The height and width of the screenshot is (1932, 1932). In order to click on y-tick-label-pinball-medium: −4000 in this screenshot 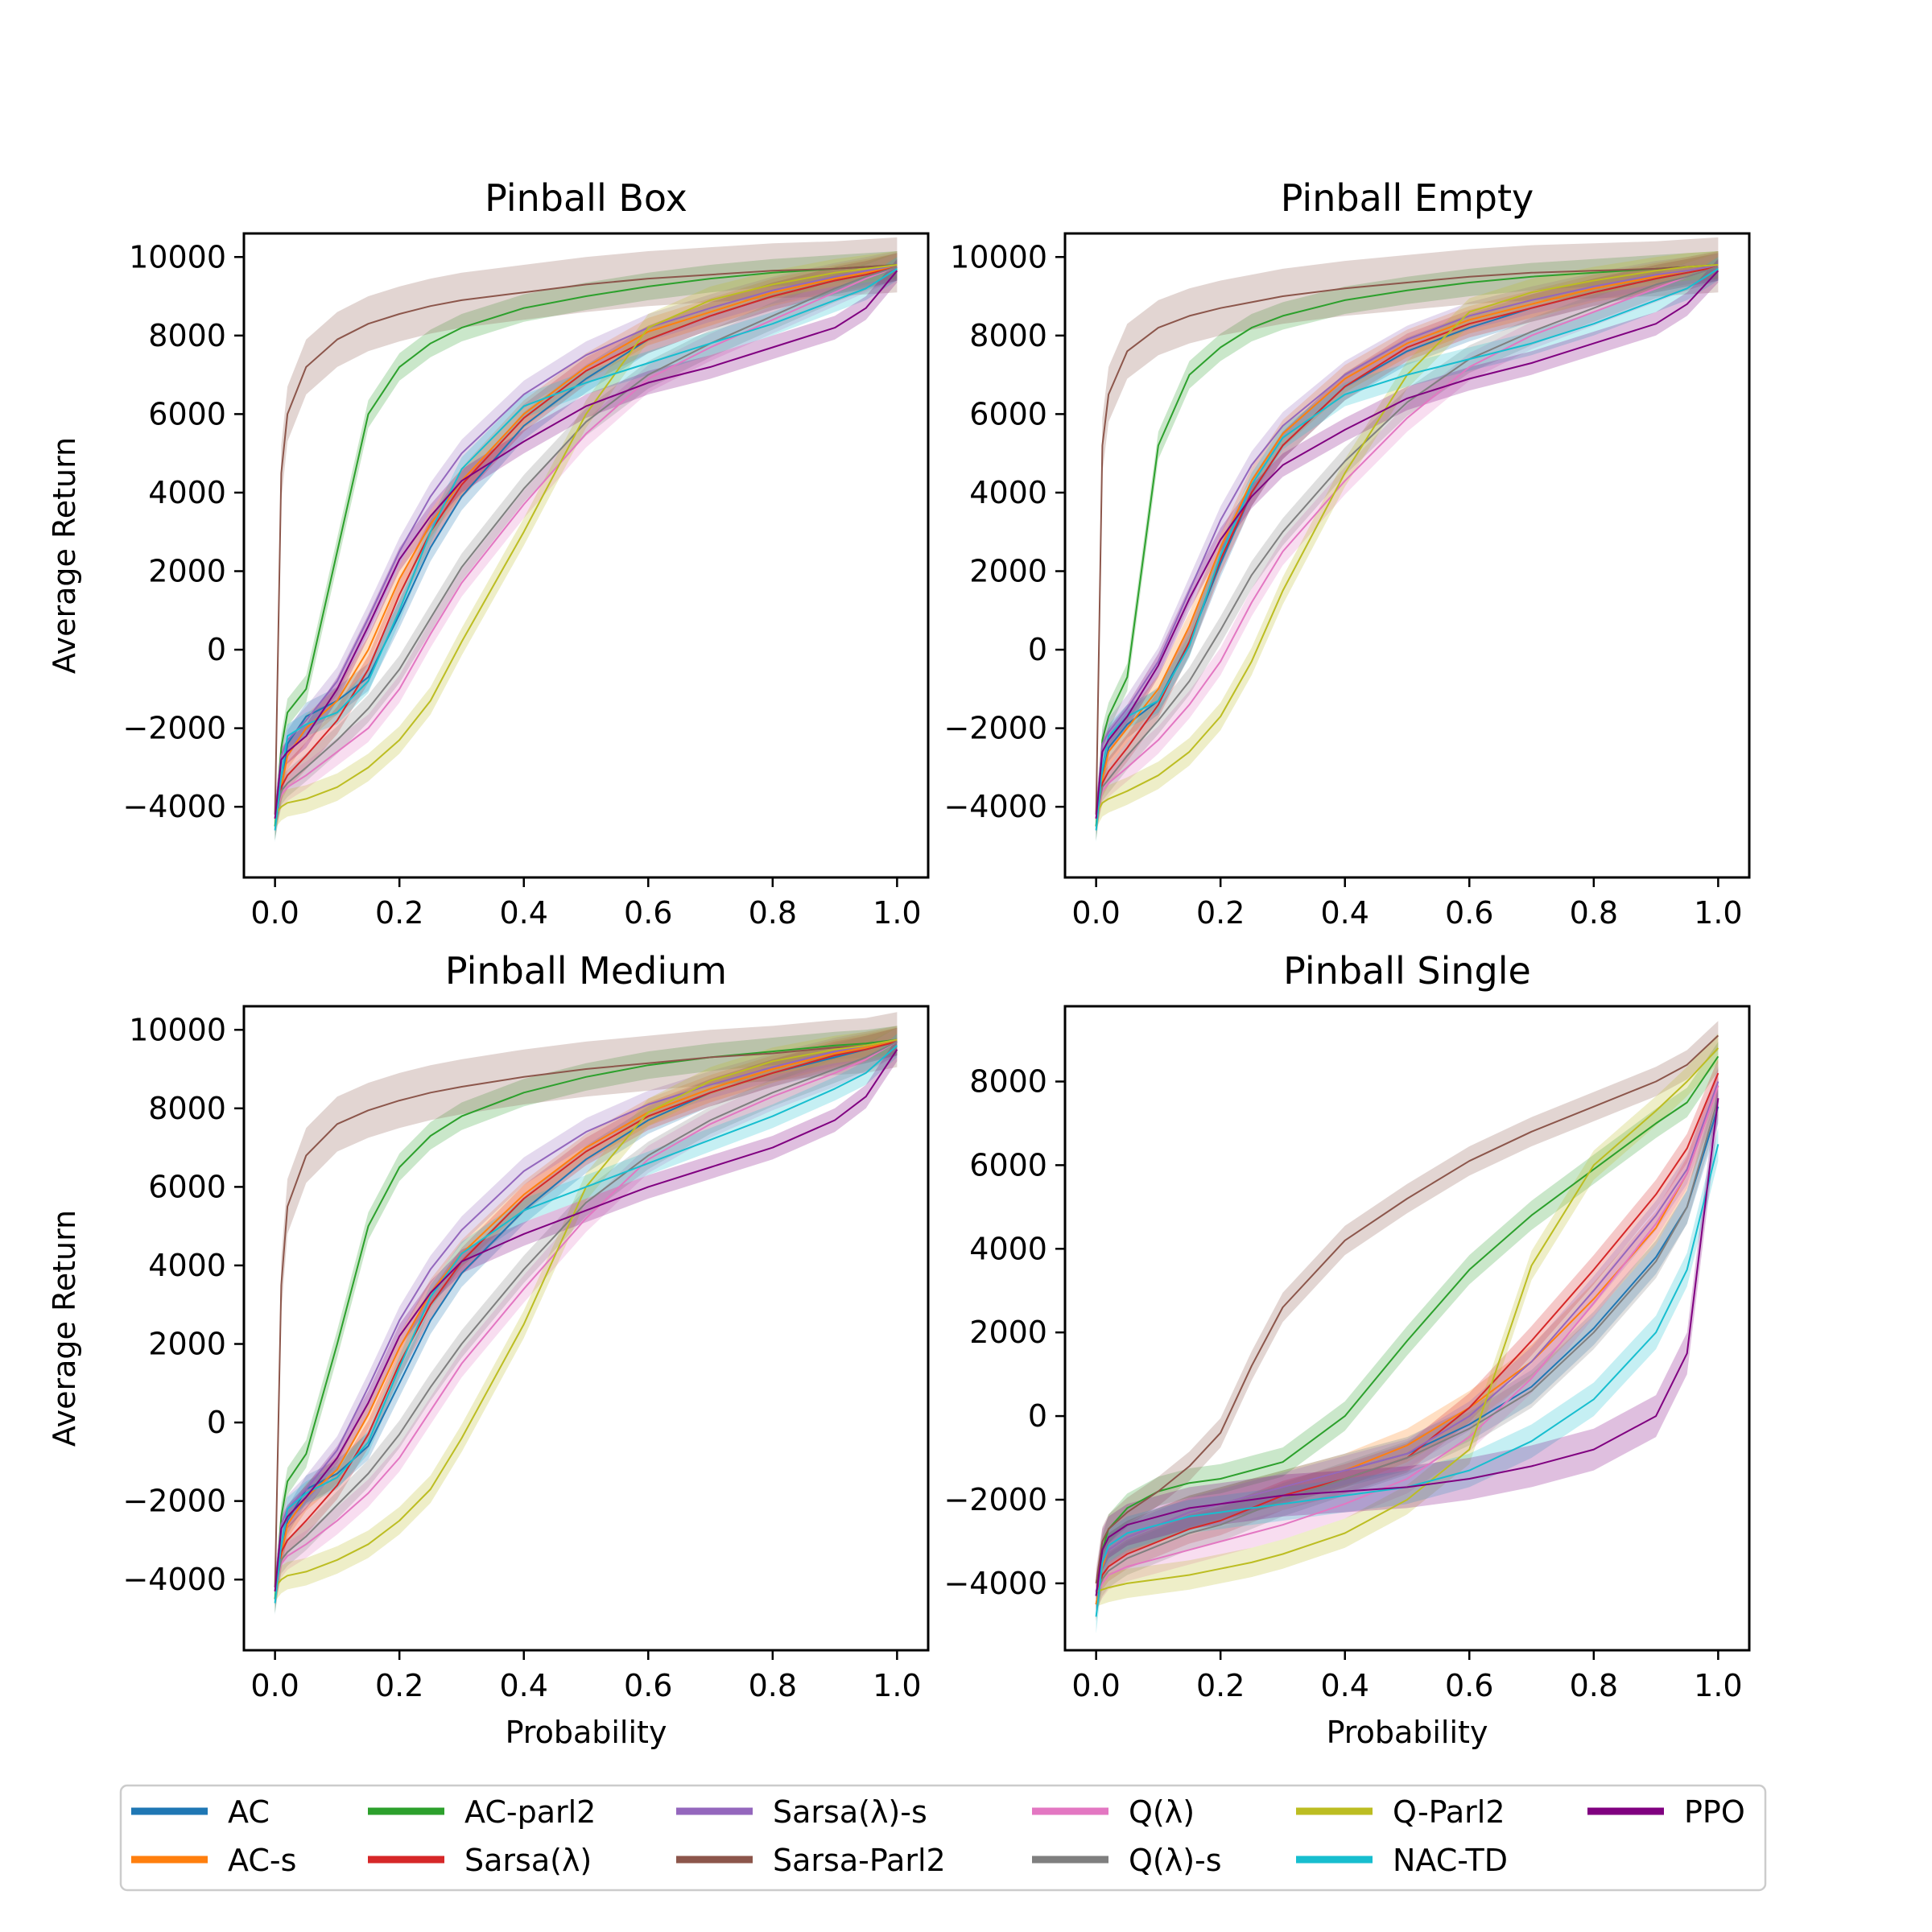, I will do `click(174, 1579)`.